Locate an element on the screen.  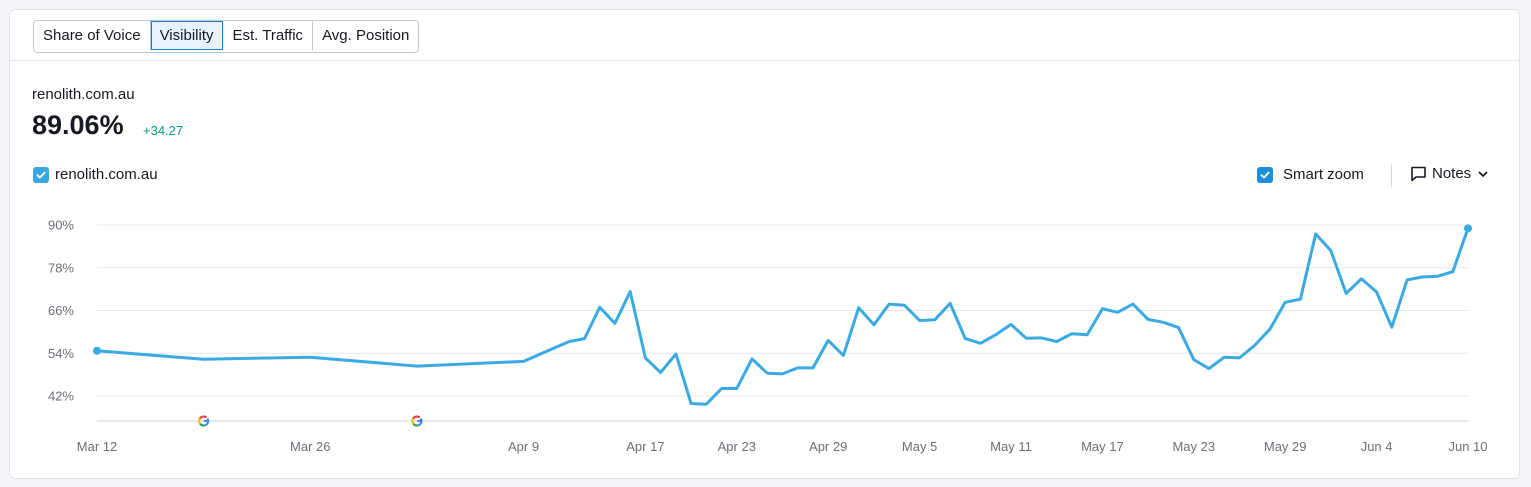
notes-button: Notes is located at coordinates (1452, 173).